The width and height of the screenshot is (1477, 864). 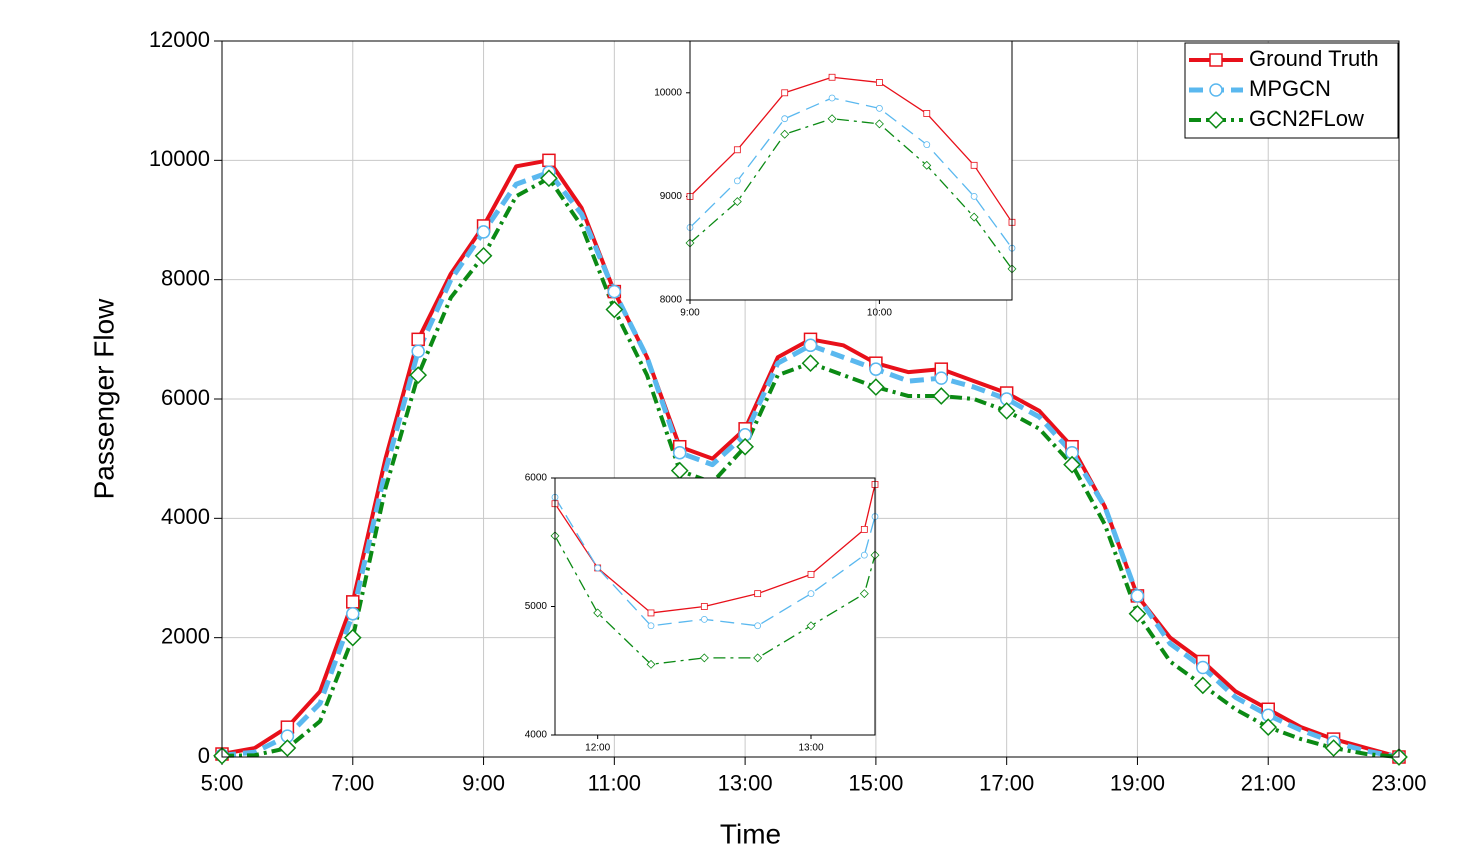 I want to click on x-tick-label: 7:00, so click(x=352, y=783).